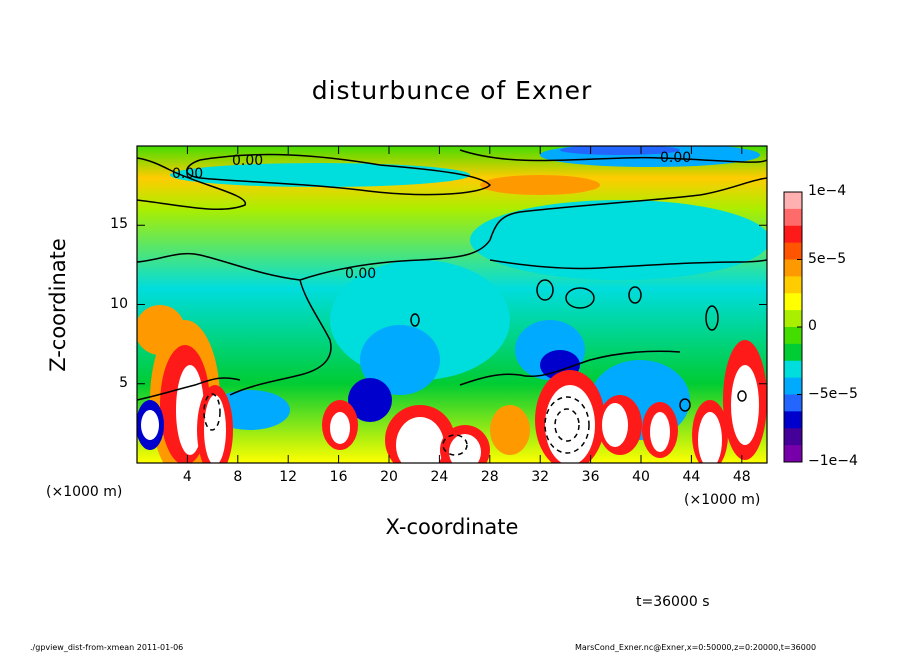 The image size is (904, 654). What do you see at coordinates (489, 477) in the screenshot?
I see `x-tick-label: 28` at bounding box center [489, 477].